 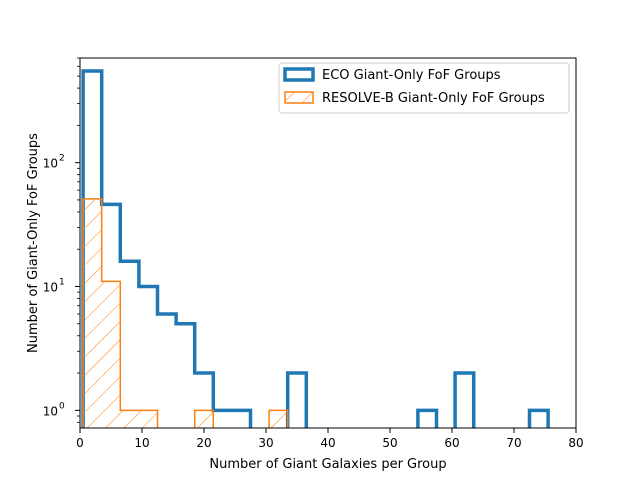 I want to click on y-tick-exp-100: 2, so click(x=62, y=159).